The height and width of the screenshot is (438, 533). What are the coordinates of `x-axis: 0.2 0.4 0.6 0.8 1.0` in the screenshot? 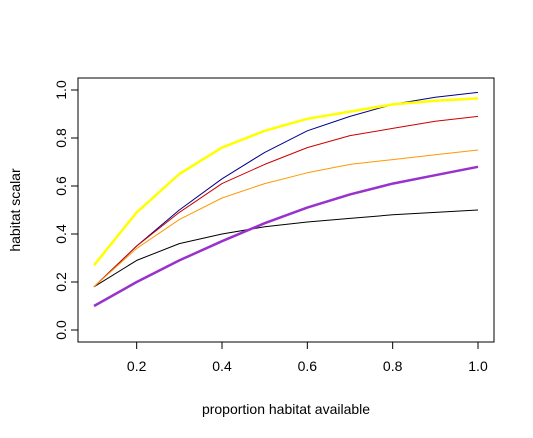 It's located at (307, 357).